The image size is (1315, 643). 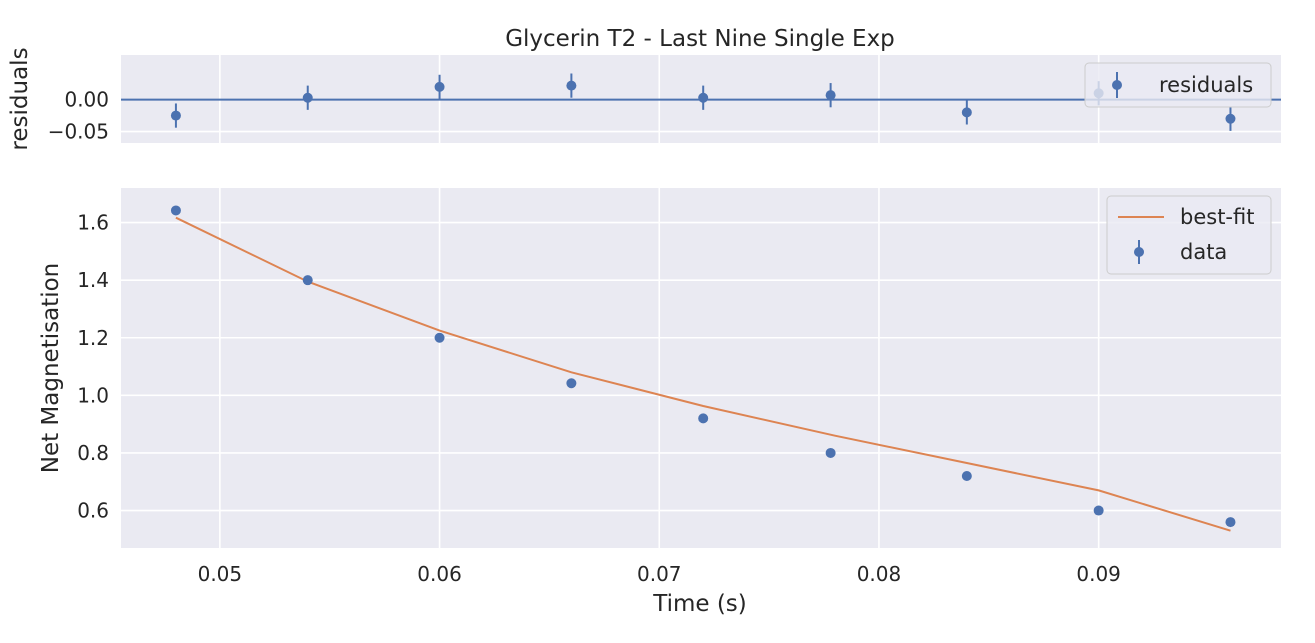 I want to click on magnetisation-y-tick-label: 1.4, so click(x=93, y=280).